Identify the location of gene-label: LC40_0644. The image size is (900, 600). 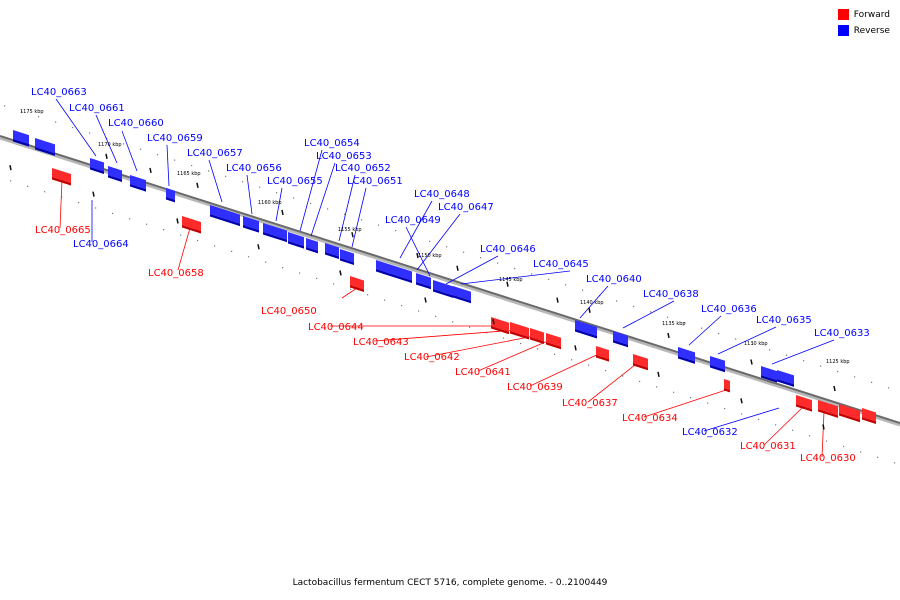
(336, 327).